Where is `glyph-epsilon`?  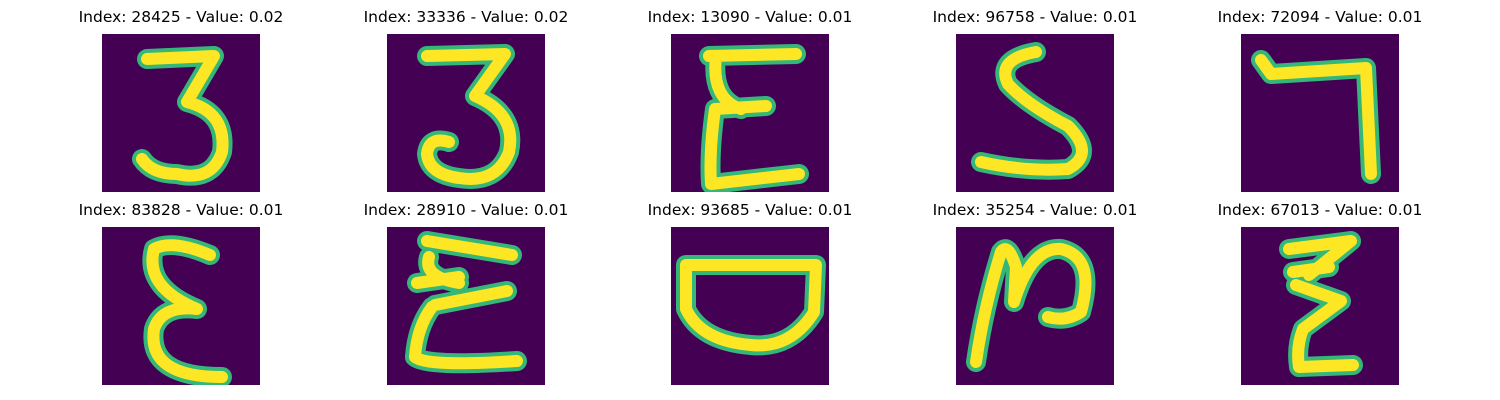 glyph-epsilon is located at coordinates (187, 310).